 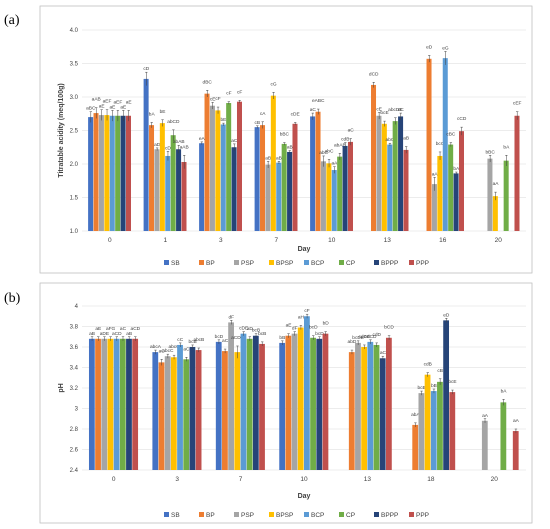 What do you see at coordinates (61, 387) in the screenshot?
I see `y-axis-title: pH` at bounding box center [61, 387].